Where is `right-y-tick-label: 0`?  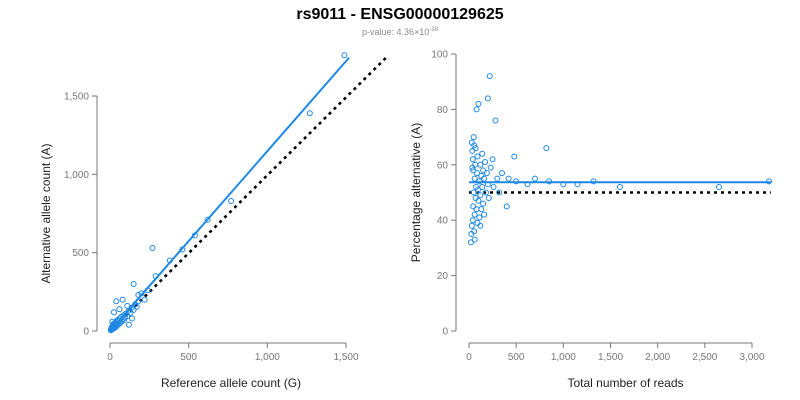
right-y-tick-label: 0 is located at coordinates (445, 332).